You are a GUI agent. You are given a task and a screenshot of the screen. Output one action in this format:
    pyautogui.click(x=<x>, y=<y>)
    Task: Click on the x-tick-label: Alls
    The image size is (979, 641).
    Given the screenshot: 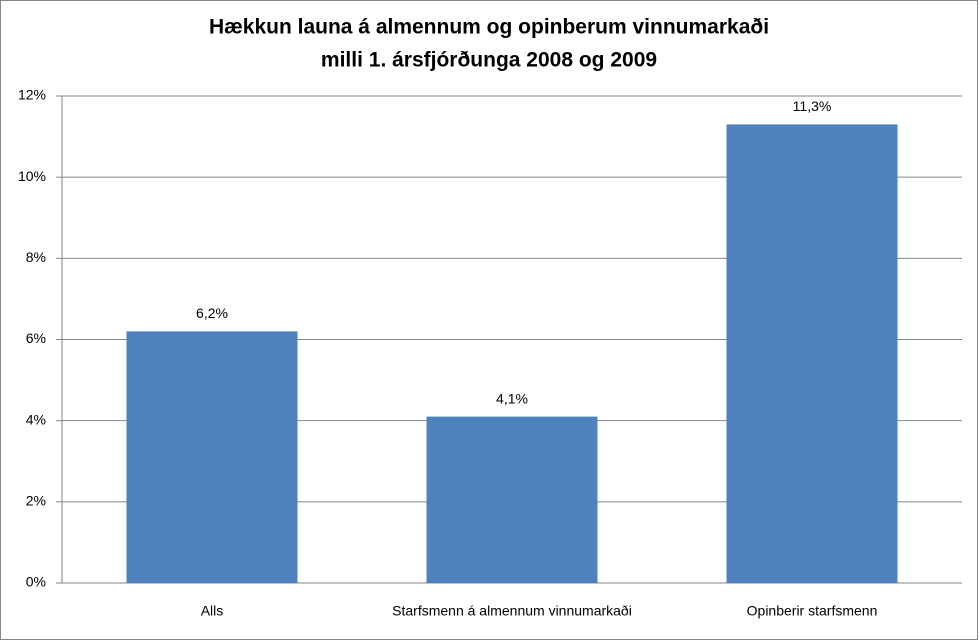 What is the action you would take?
    pyautogui.click(x=212, y=611)
    